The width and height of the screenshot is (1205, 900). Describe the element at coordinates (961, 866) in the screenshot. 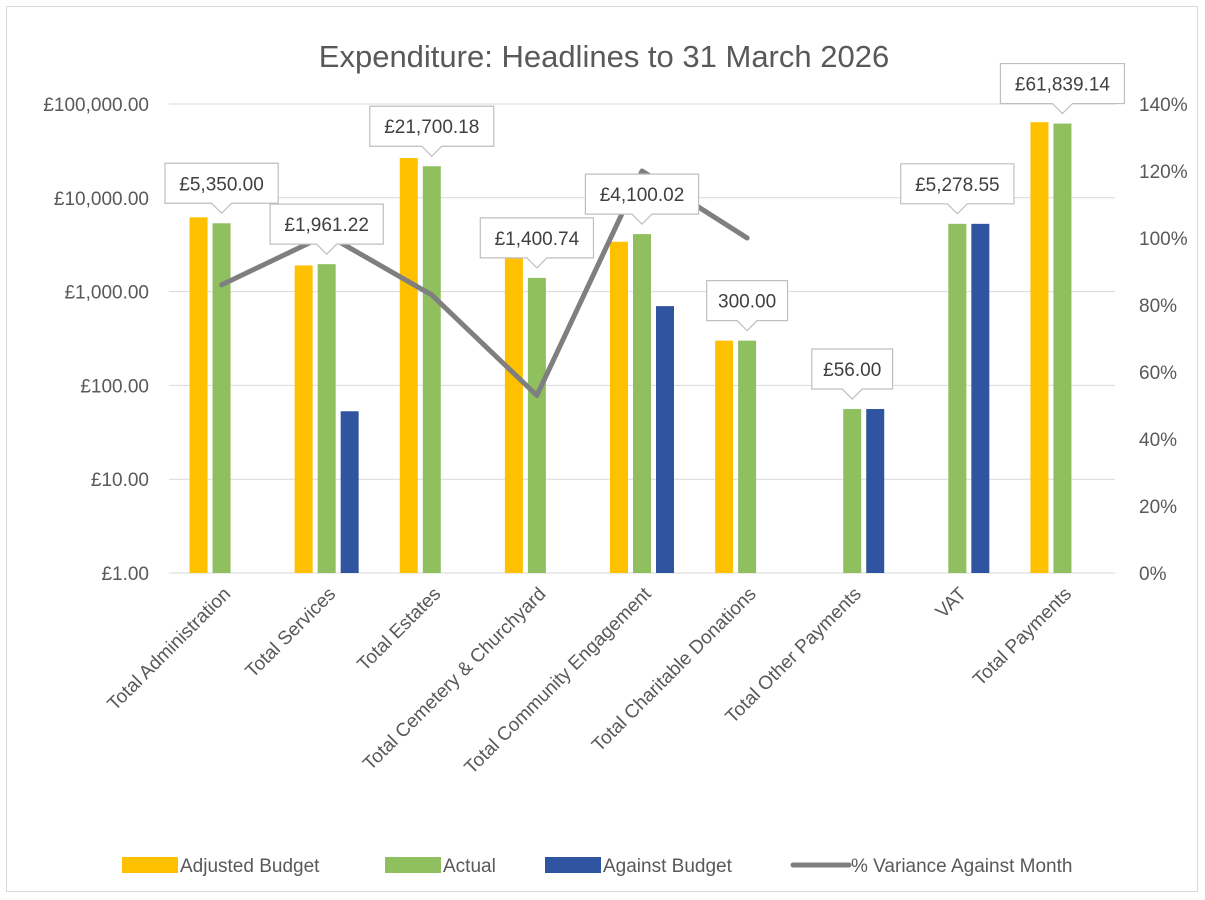

I see `legend-label: % Variance Against Month` at that location.